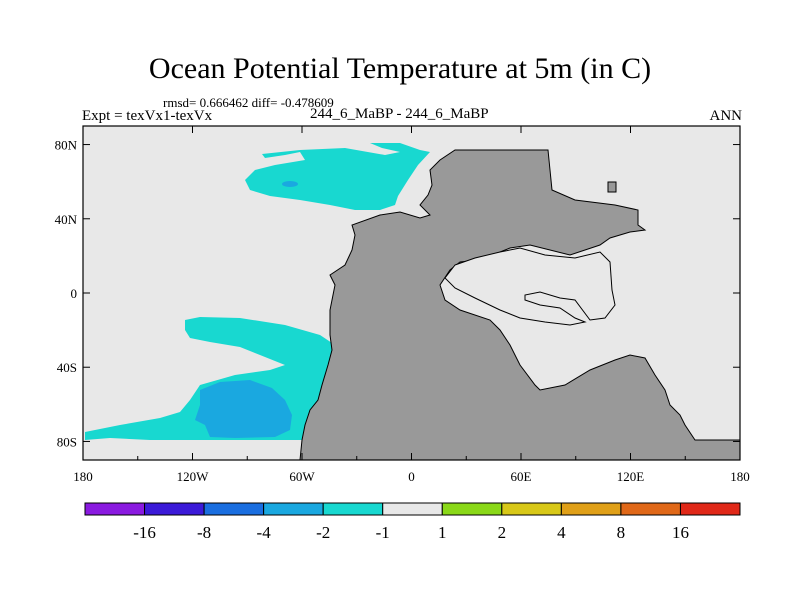 The width and height of the screenshot is (800, 600). Describe the element at coordinates (383, 532) in the screenshot. I see `colorbar-label: -1` at that location.